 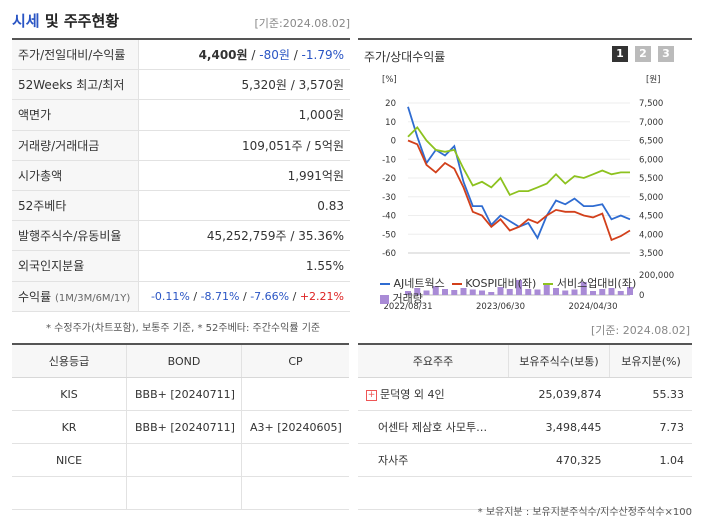 I want to click on left-tick-label: -20, so click(x=389, y=179).